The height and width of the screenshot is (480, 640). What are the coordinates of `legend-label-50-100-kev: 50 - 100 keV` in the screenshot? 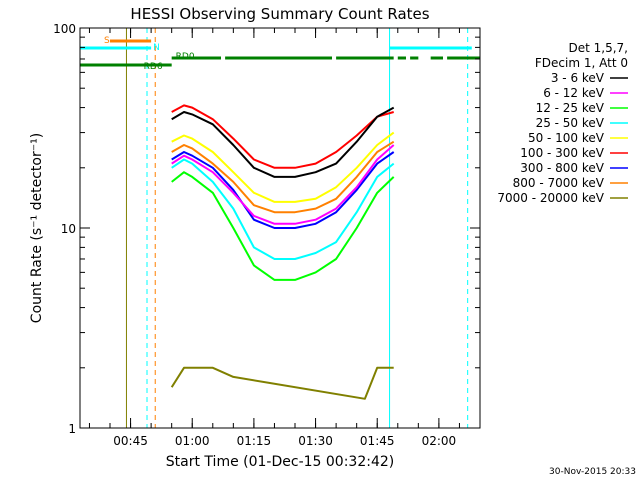 It's located at (566, 138).